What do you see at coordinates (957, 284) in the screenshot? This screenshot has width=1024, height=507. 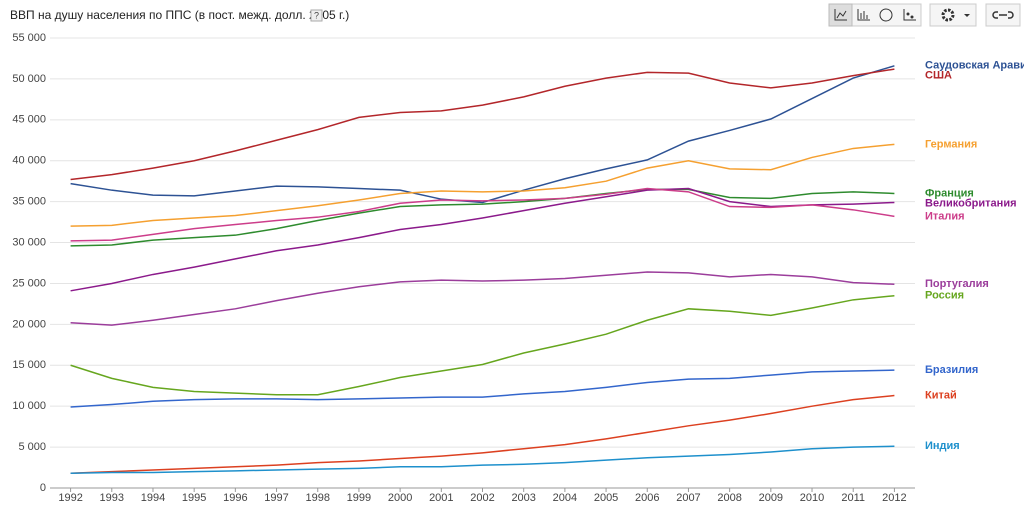 I see `legend-label: Португалия` at bounding box center [957, 284].